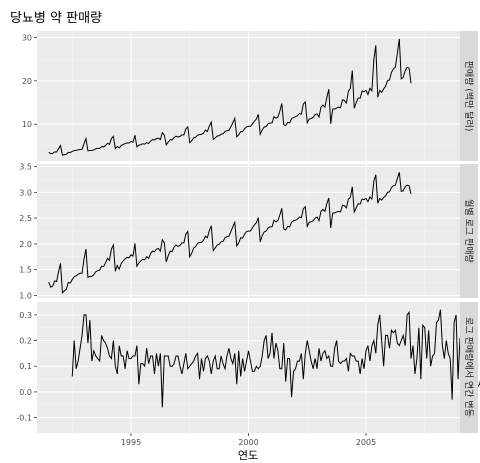 This screenshot has width=480, height=463. Describe the element at coordinates (366, 442) in the screenshot. I see `x-tick-label: 2005` at that location.